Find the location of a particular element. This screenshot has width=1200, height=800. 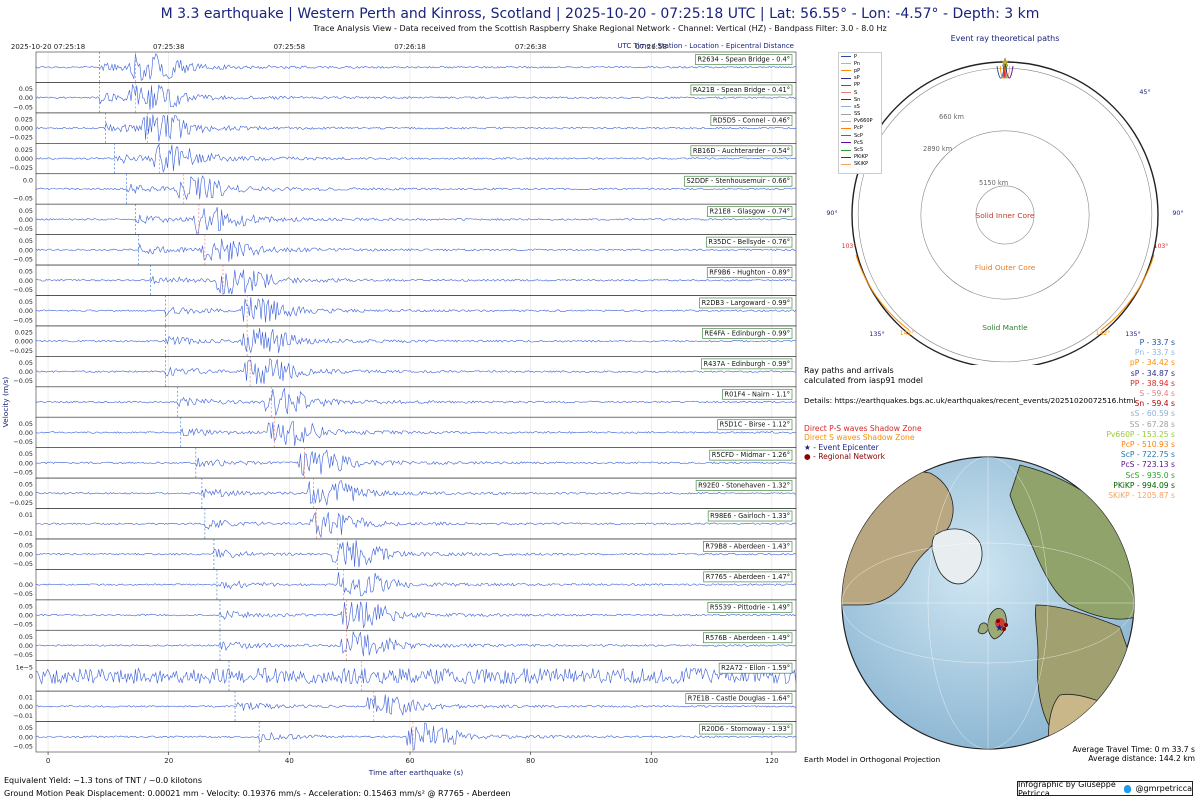

station-label: S2DDF - Stenhousemuir - 0.66° is located at coordinates (739, 181).